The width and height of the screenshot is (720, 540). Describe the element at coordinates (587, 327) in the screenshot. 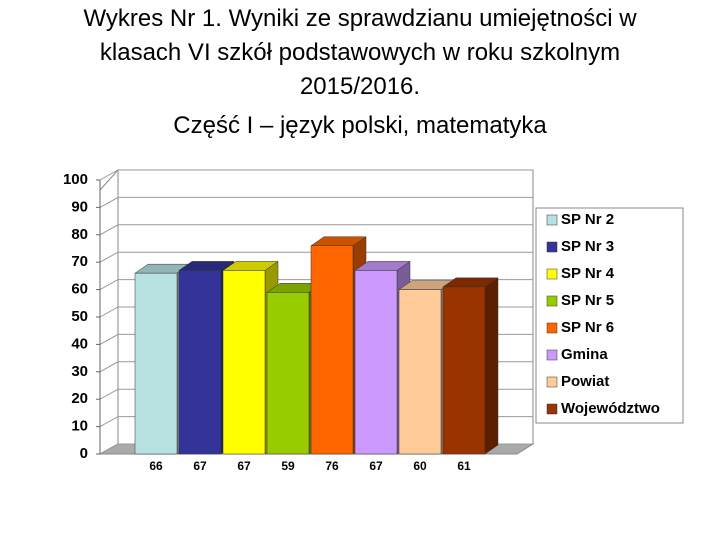

I see `legend-label: SP Nr 6` at that location.